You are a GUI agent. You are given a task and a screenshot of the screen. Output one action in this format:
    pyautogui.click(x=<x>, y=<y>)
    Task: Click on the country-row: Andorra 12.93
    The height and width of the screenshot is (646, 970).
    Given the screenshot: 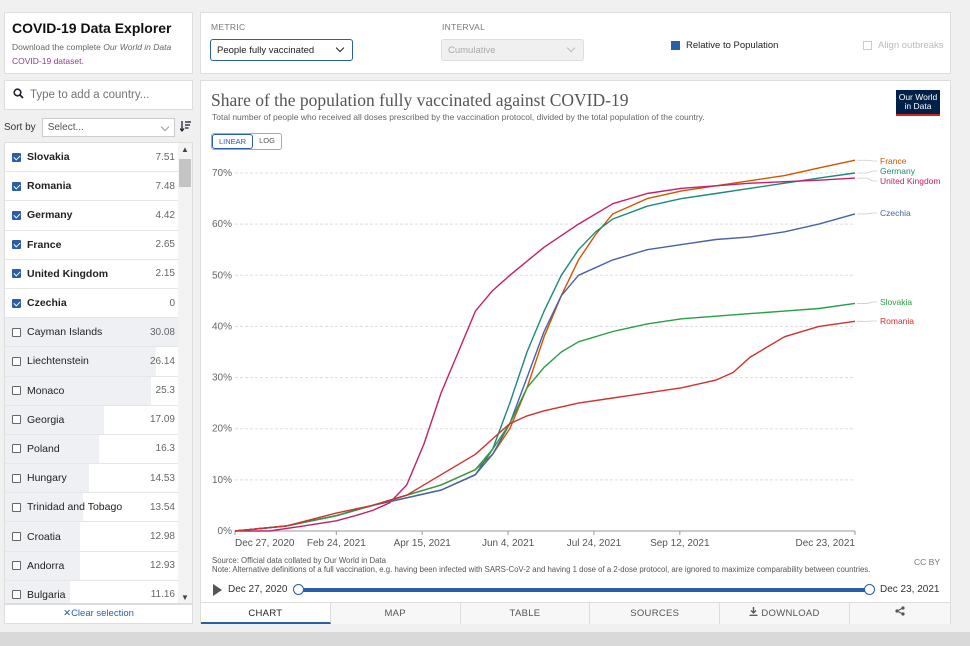 What is the action you would take?
    pyautogui.click(x=92, y=566)
    